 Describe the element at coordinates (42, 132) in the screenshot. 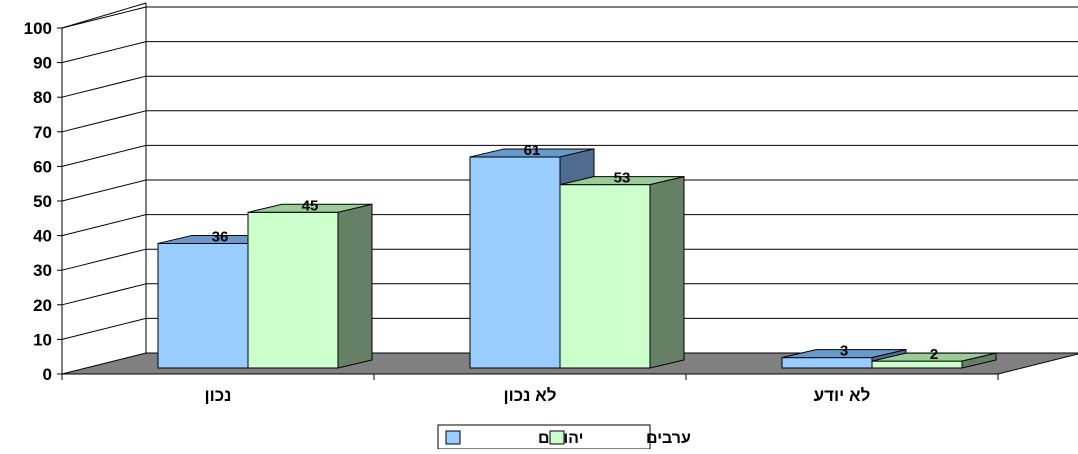

I see `y-tick-label: 70` at that location.